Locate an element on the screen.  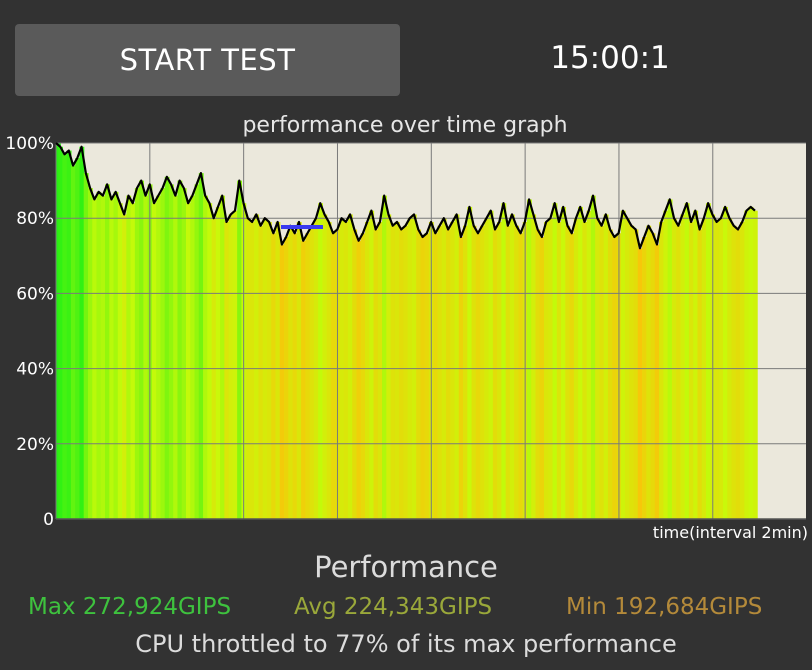
performance-line-group is located at coordinates (405, 196).